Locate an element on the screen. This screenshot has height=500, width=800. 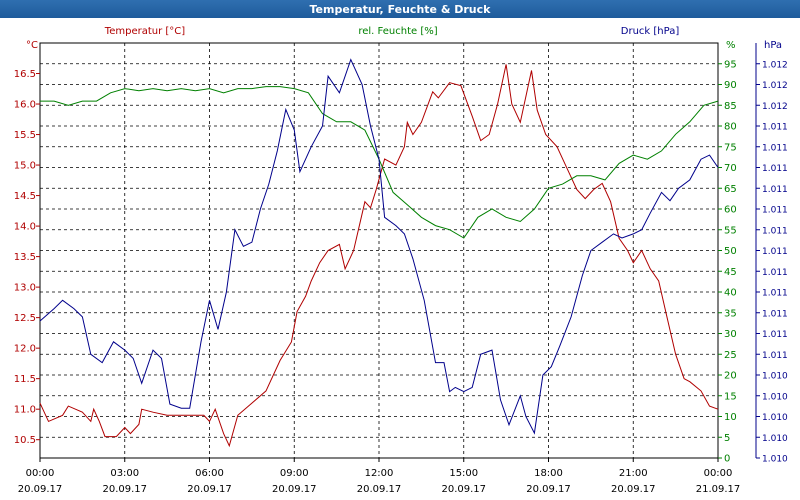
humidity-tick-label: 65 is located at coordinates (730, 189).